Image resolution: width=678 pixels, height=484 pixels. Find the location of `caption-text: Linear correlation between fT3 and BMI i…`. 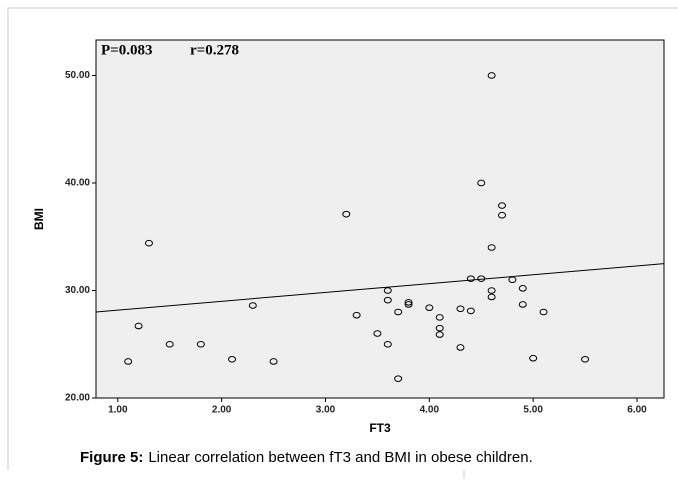

caption-text: Linear correlation between fT3 and BMI i… is located at coordinates (340, 457).